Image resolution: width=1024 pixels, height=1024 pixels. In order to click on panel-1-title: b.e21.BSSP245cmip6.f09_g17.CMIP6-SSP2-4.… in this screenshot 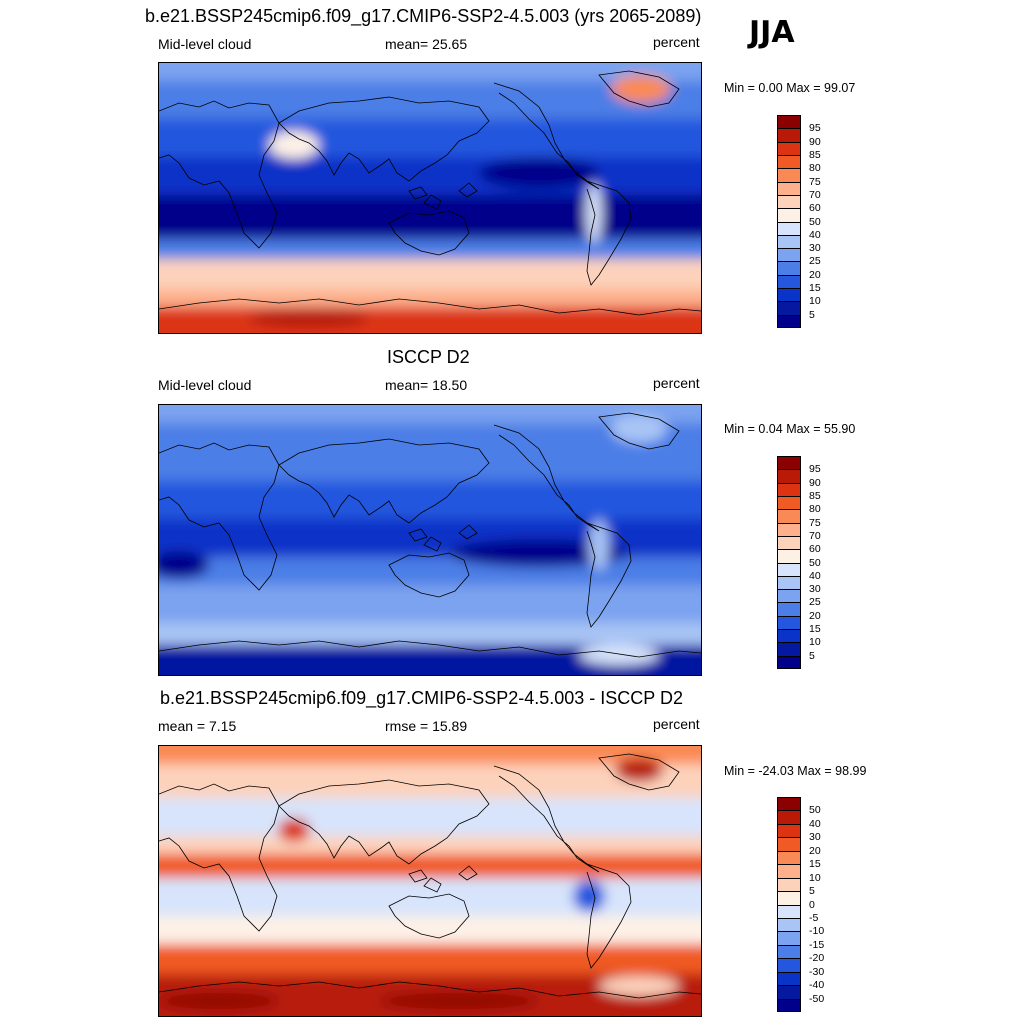, I will do `click(423, 16)`.